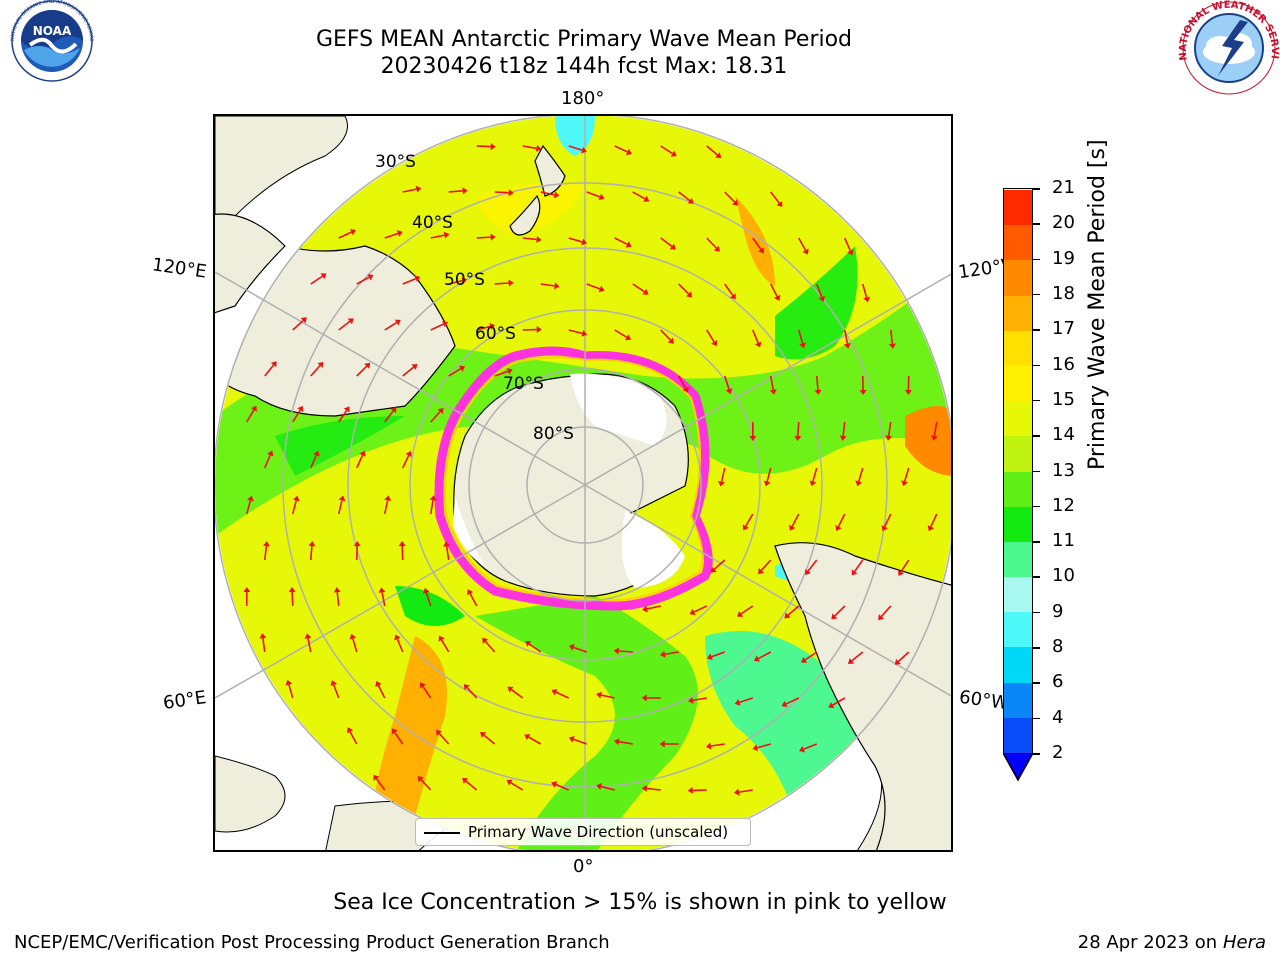 The width and height of the screenshot is (1280, 960). What do you see at coordinates (1097, 304) in the screenshot?
I see `colorbar-label: Primary Wave Mean Period [s]` at bounding box center [1097, 304].